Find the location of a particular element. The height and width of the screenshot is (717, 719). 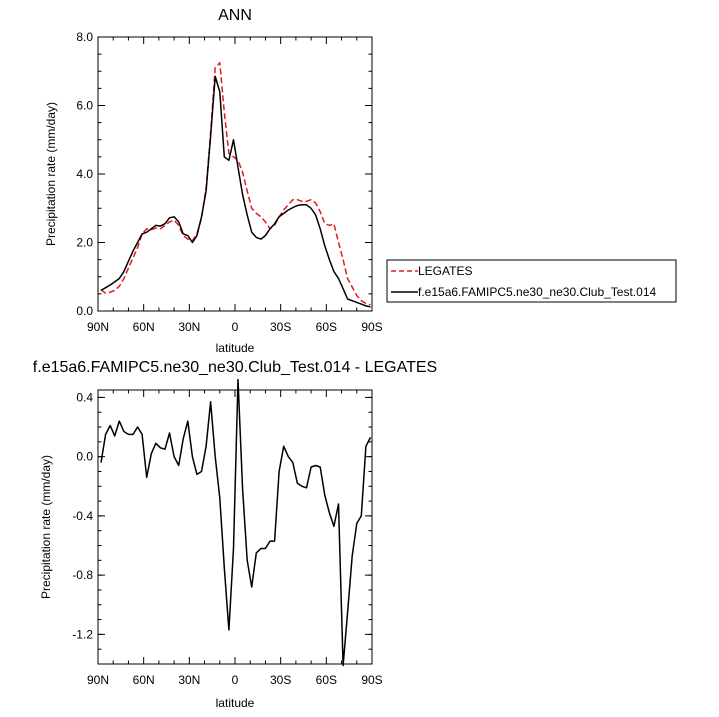

top-panel-x-tick-label: 30N is located at coordinates (189, 327).